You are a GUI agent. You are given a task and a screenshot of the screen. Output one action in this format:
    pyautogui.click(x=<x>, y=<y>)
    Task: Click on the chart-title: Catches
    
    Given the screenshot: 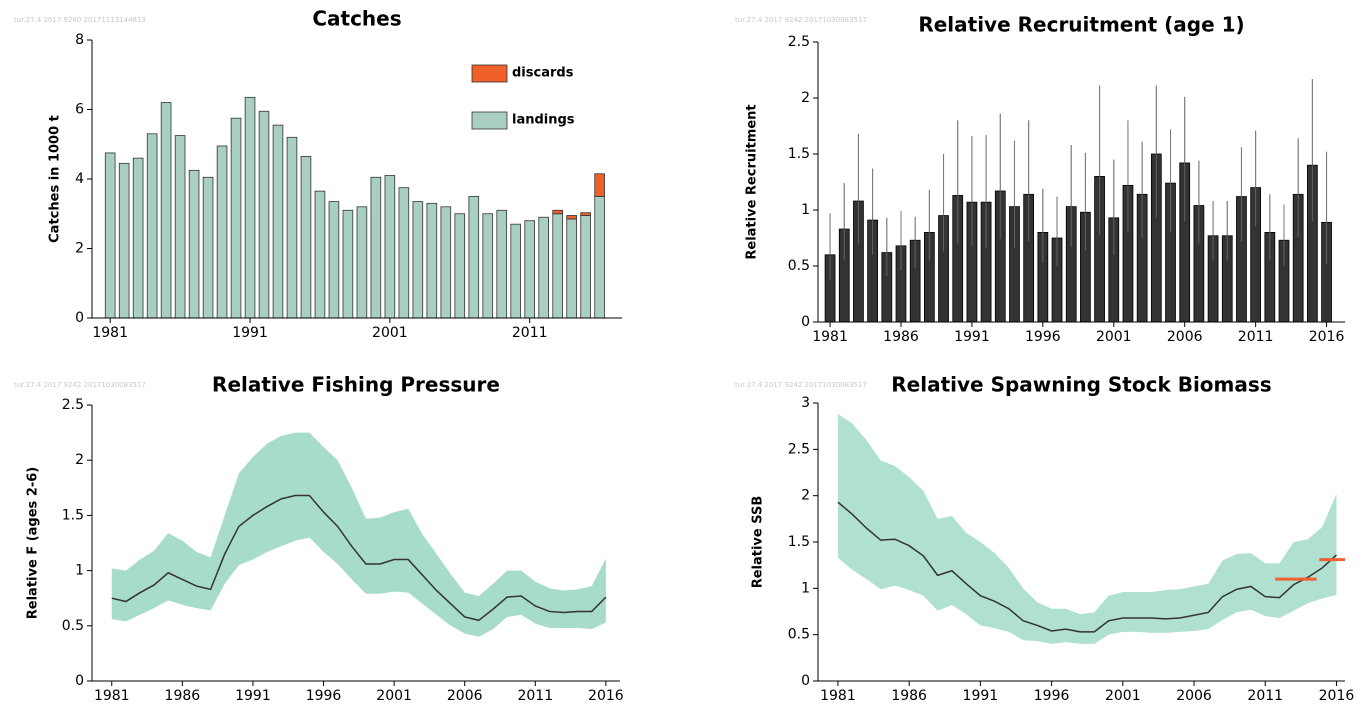 What is the action you would take?
    pyautogui.click(x=356, y=19)
    